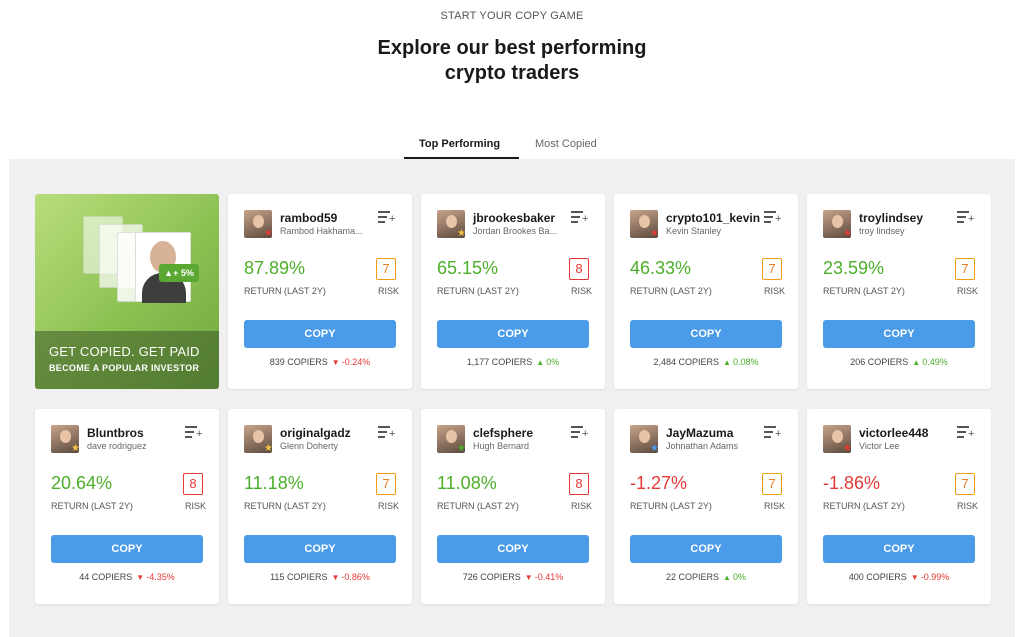 The image size is (1024, 637). Describe the element at coordinates (882, 231) in the screenshot. I see `trader-fullname: troy lindsey` at that location.